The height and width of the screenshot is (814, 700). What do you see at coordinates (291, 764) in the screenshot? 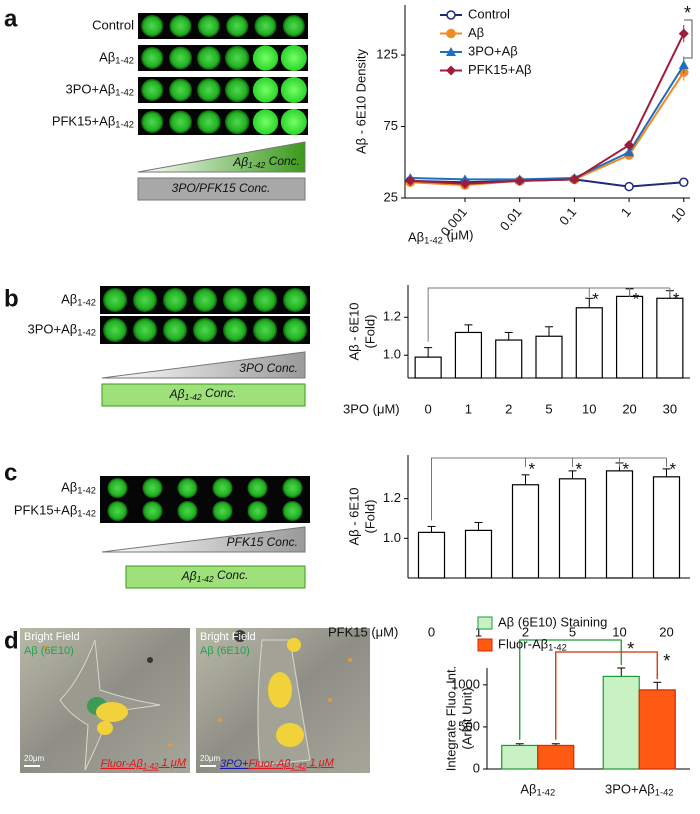
I see `image-caption: Fluor-Aβ1-42 1 μM` at bounding box center [291, 764].